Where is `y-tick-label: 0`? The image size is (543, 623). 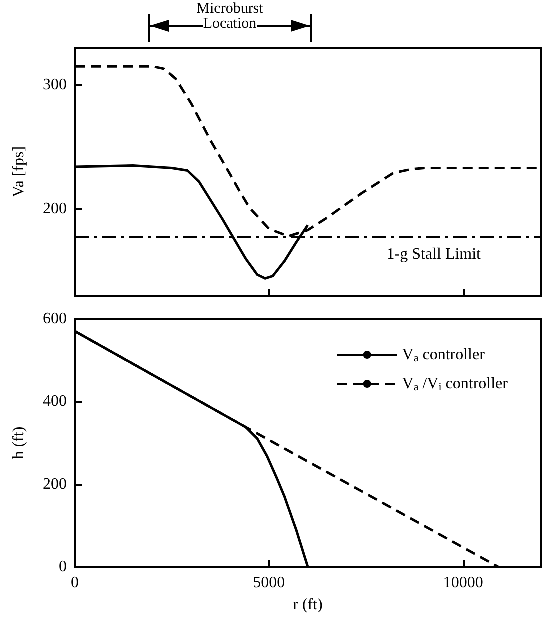
y-tick-label: 0 is located at coordinates (63, 567).